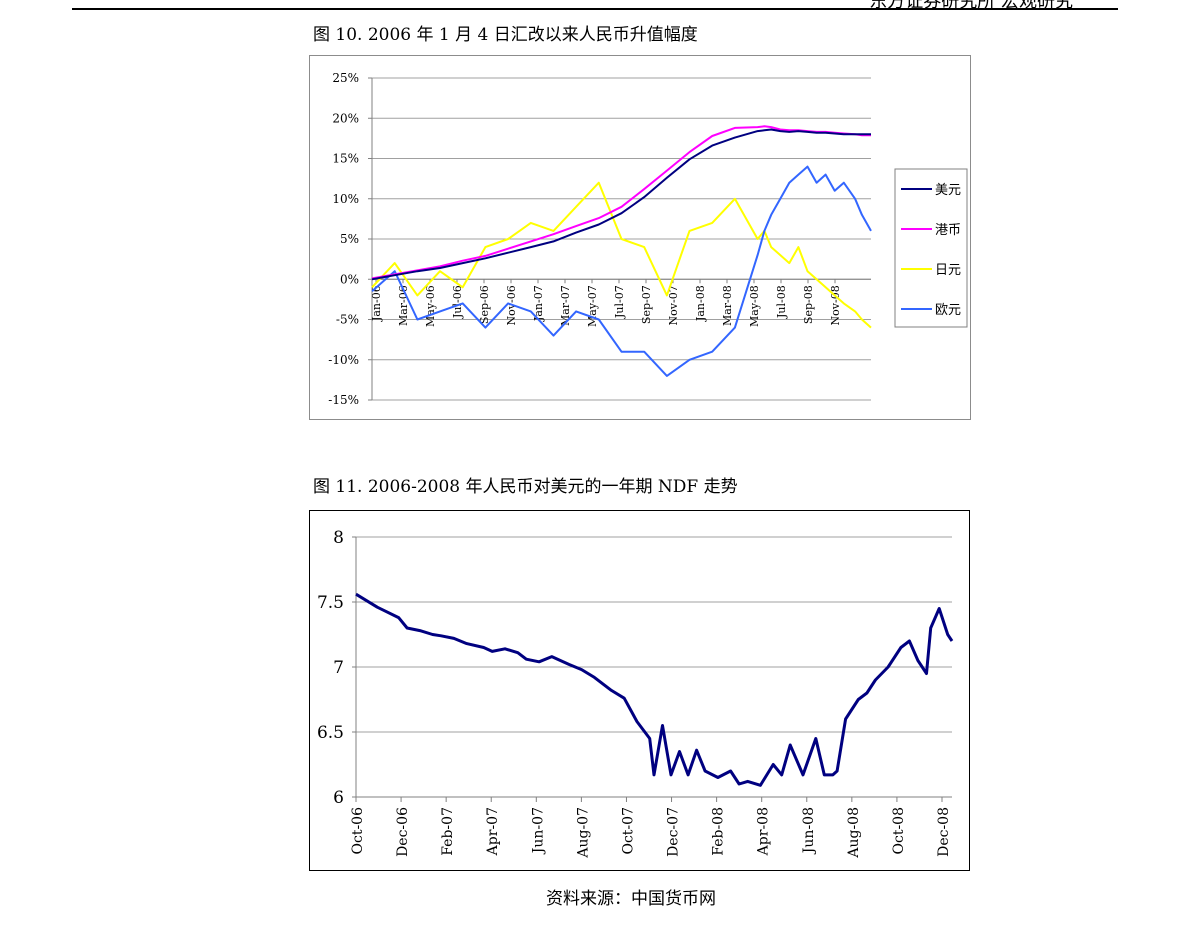 The width and height of the screenshot is (1191, 929). Describe the element at coordinates (565, 305) in the screenshot. I see `fig10-x-tick-label: Mar-07` at that location.